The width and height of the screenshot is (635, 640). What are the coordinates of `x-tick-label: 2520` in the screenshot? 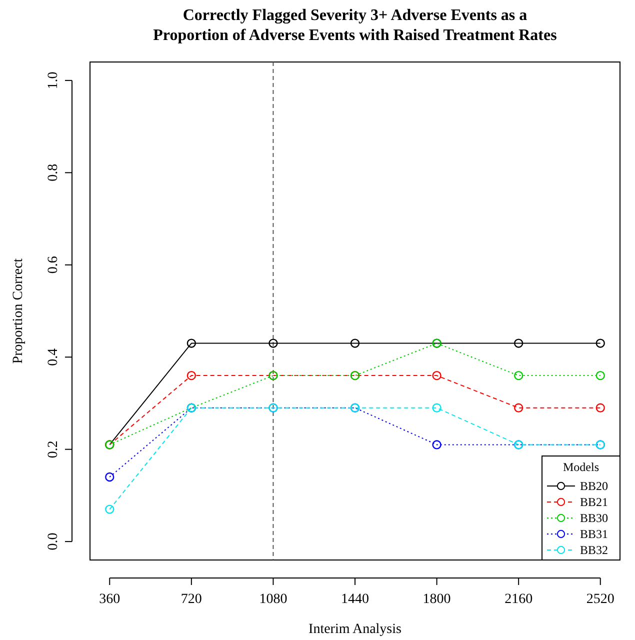 It's located at (600, 599).